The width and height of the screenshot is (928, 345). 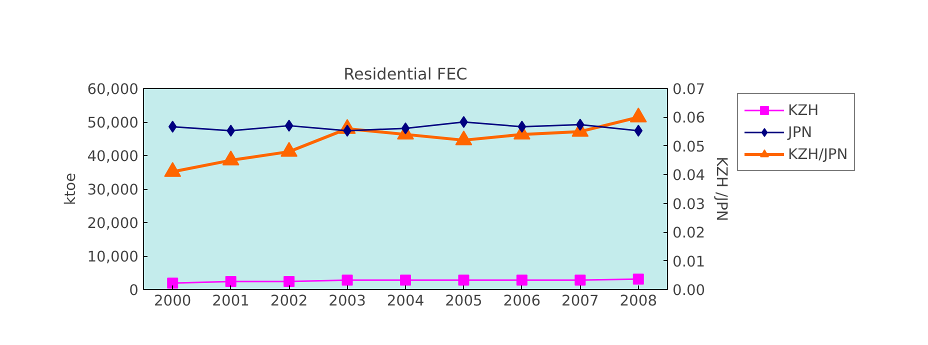 I want to click on y2-tick-label: 0.07, so click(x=689, y=89).